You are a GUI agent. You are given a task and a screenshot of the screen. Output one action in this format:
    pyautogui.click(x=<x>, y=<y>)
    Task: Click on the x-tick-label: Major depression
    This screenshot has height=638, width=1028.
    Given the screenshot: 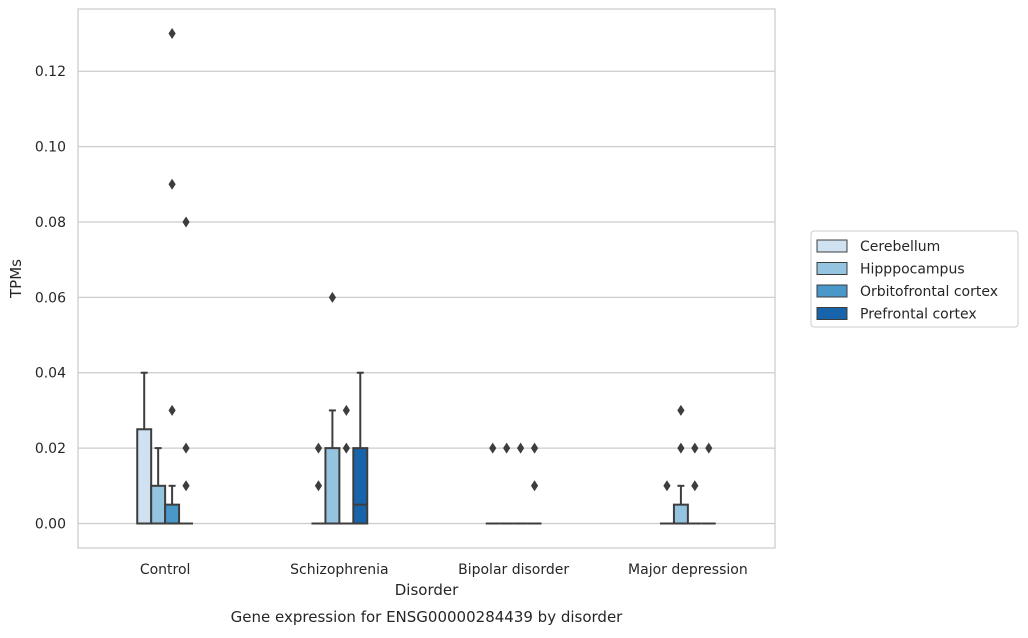 What is the action you would take?
    pyautogui.click(x=688, y=570)
    